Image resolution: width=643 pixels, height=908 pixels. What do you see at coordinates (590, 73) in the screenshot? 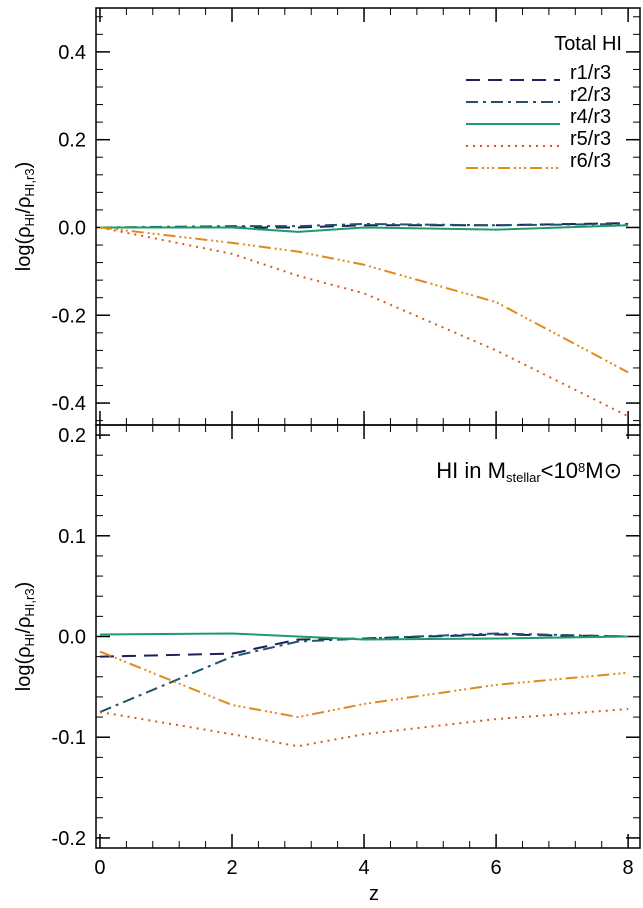
I see `legend-label: r1/r3` at bounding box center [590, 73].